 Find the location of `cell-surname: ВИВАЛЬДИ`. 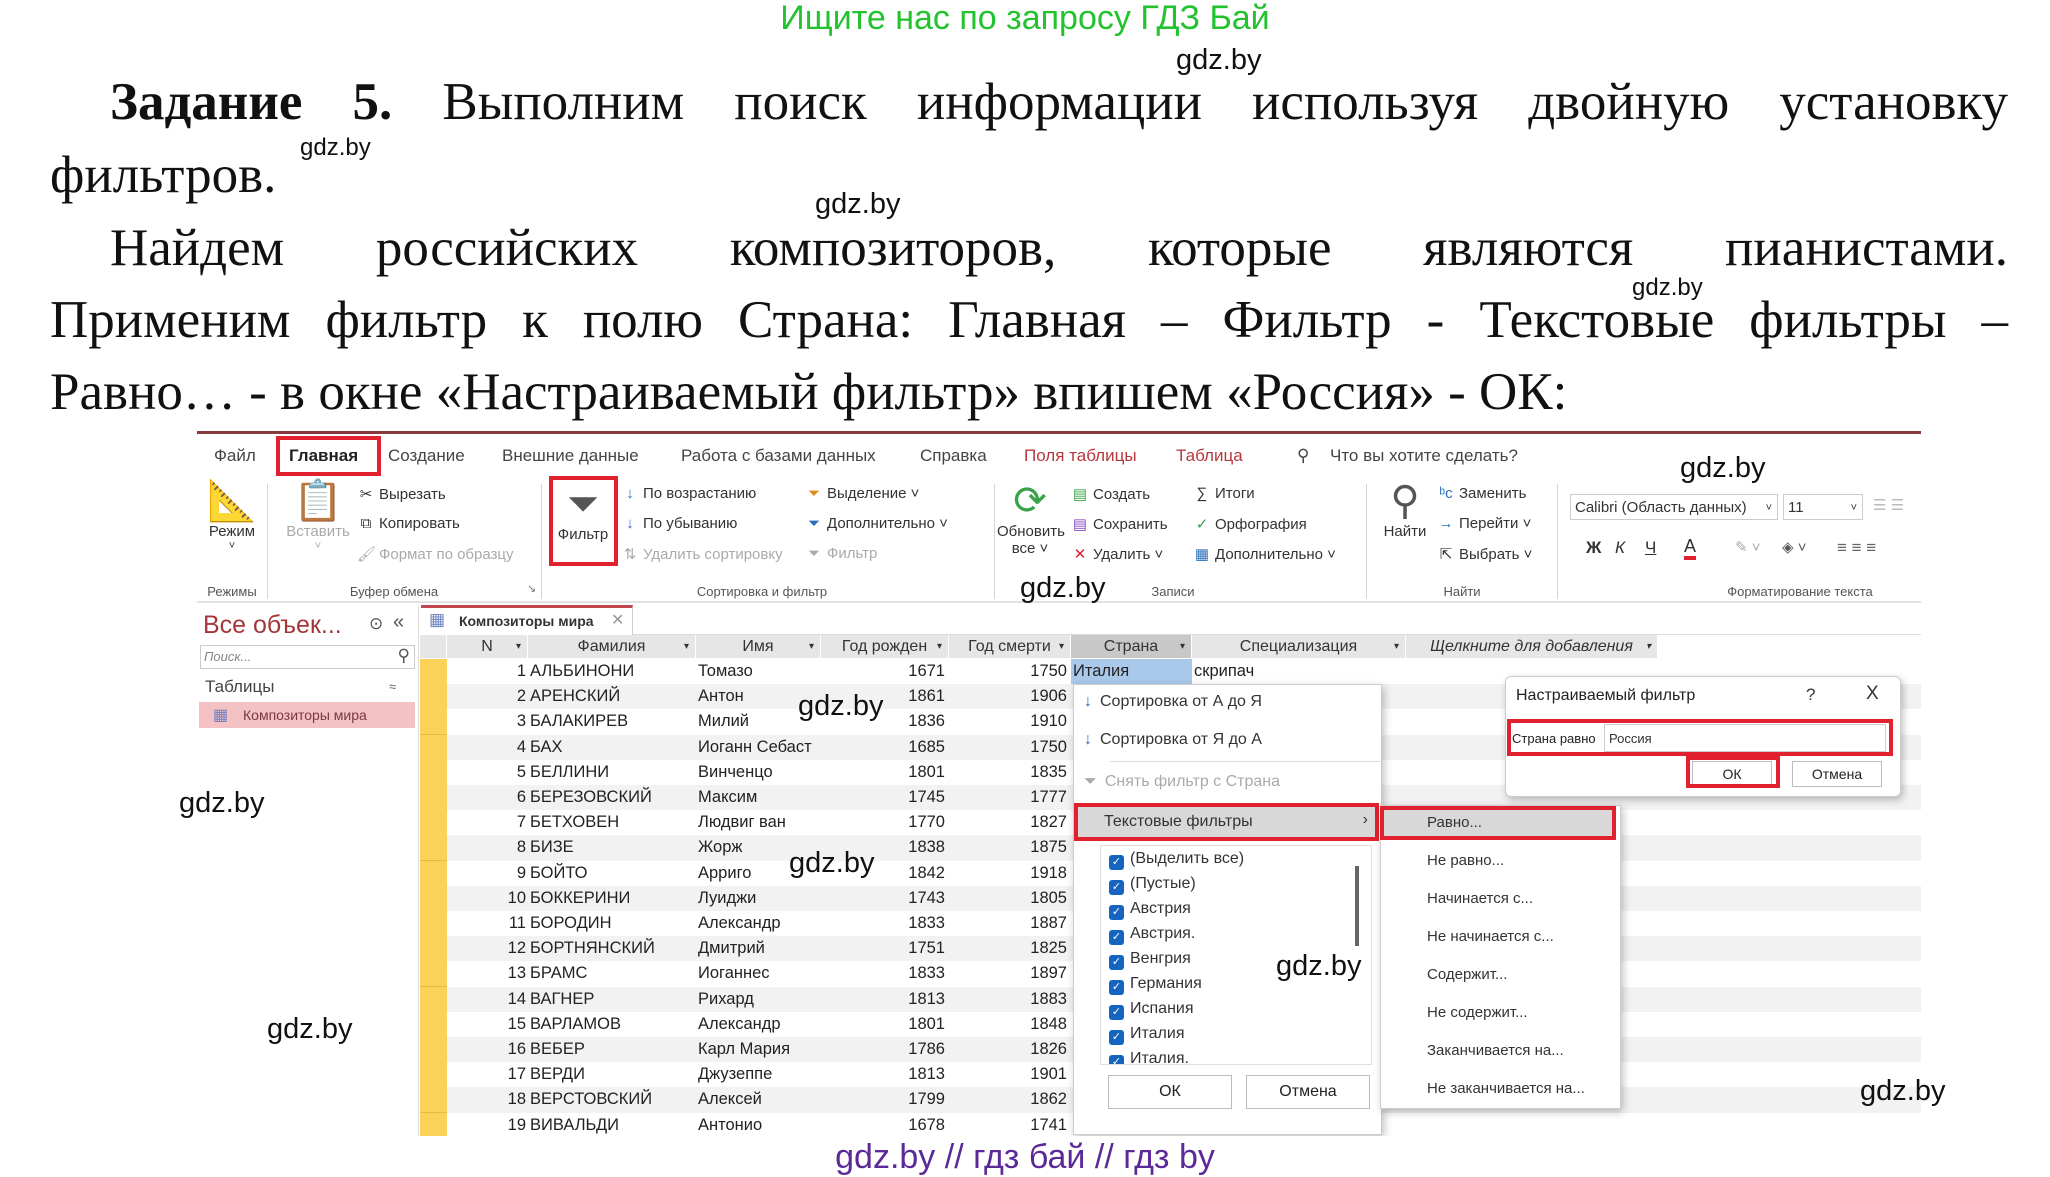

cell-surname: ВИВАЛЬДИ is located at coordinates (575, 1124).